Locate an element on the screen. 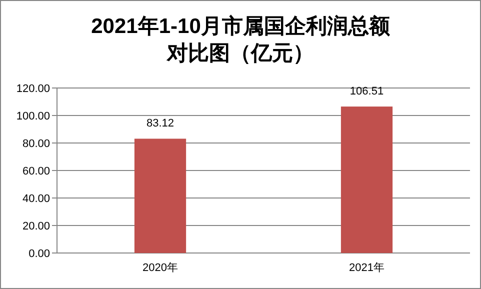 Image resolution: width=481 pixels, height=289 pixels. y-tick-label: 60.00 is located at coordinates (36, 171).